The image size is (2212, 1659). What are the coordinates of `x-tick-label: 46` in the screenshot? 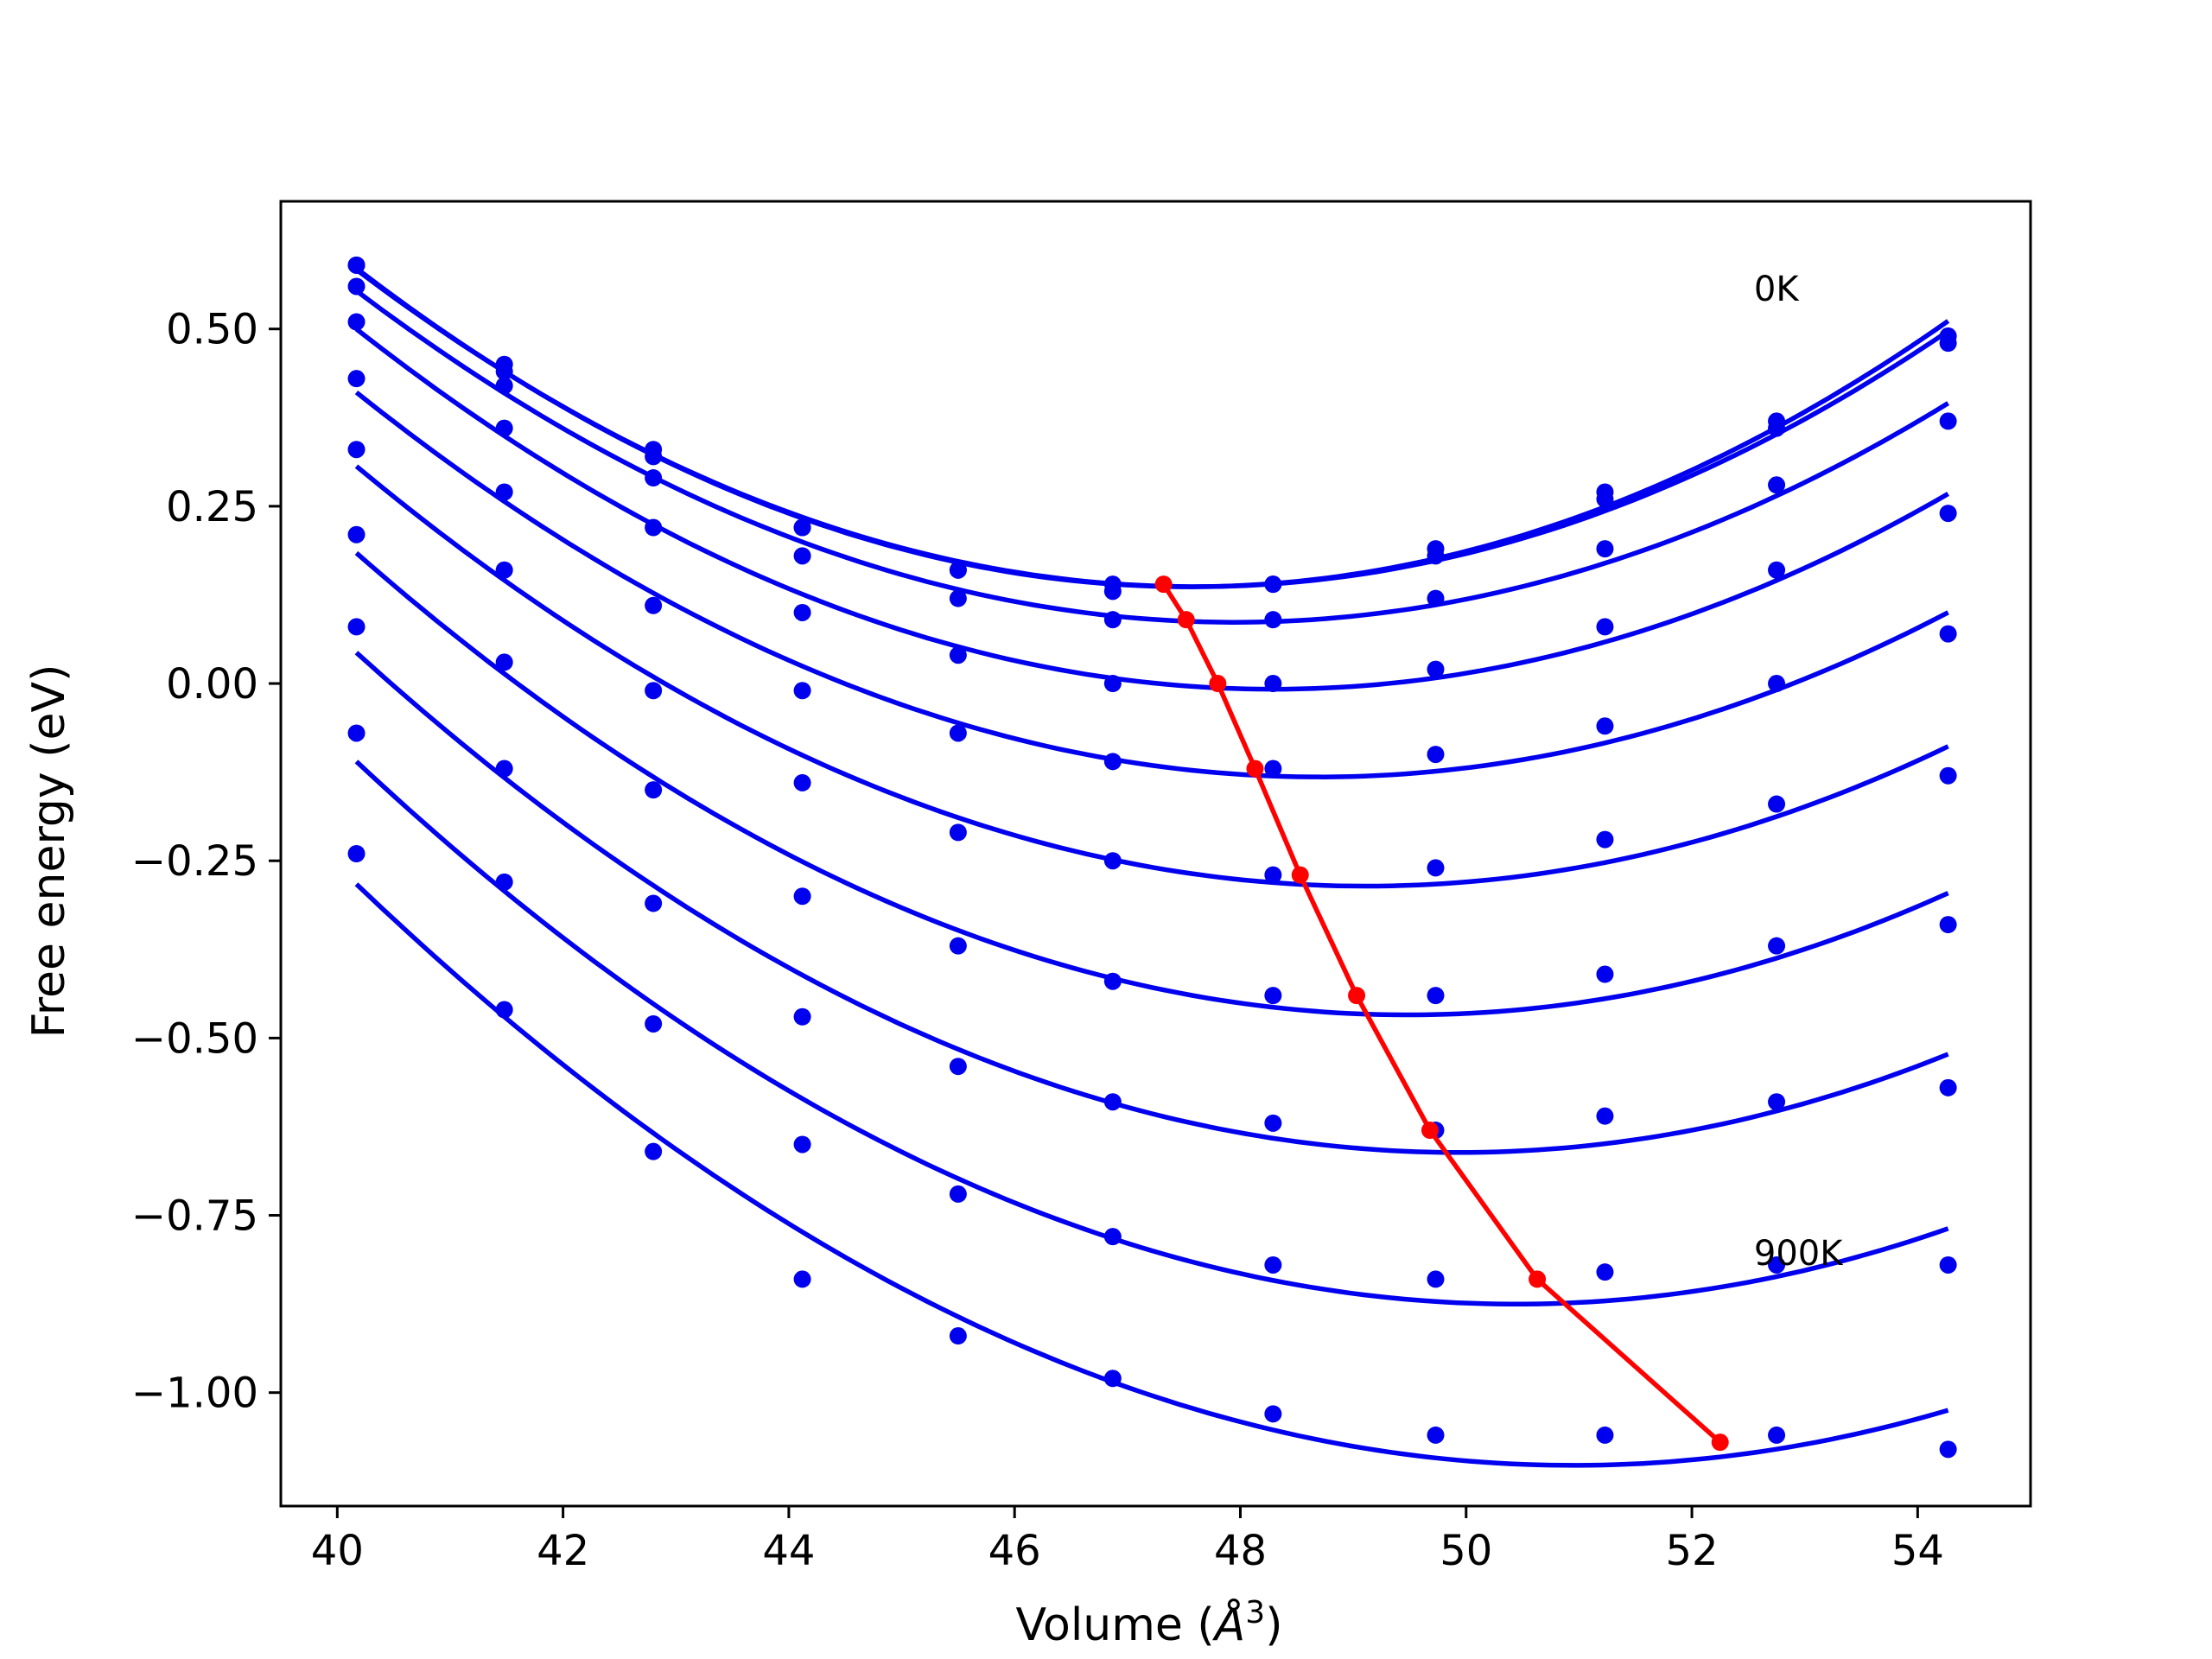 It's located at (1014, 1551).